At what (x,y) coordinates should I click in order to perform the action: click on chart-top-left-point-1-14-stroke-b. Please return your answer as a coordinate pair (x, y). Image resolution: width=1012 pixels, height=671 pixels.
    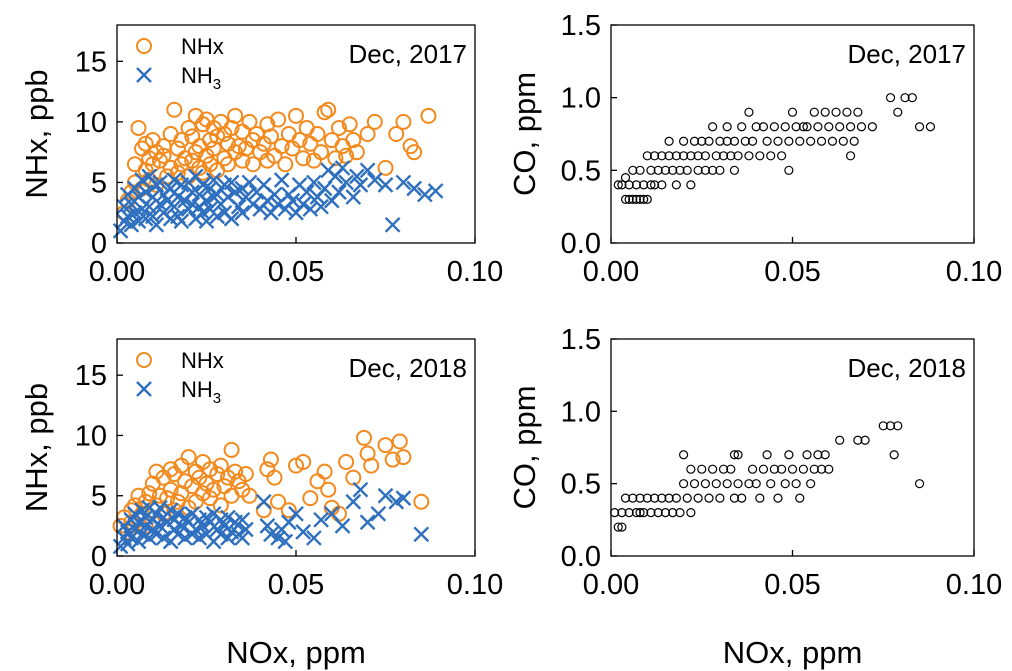
    Looking at the image, I should click on (145, 192).